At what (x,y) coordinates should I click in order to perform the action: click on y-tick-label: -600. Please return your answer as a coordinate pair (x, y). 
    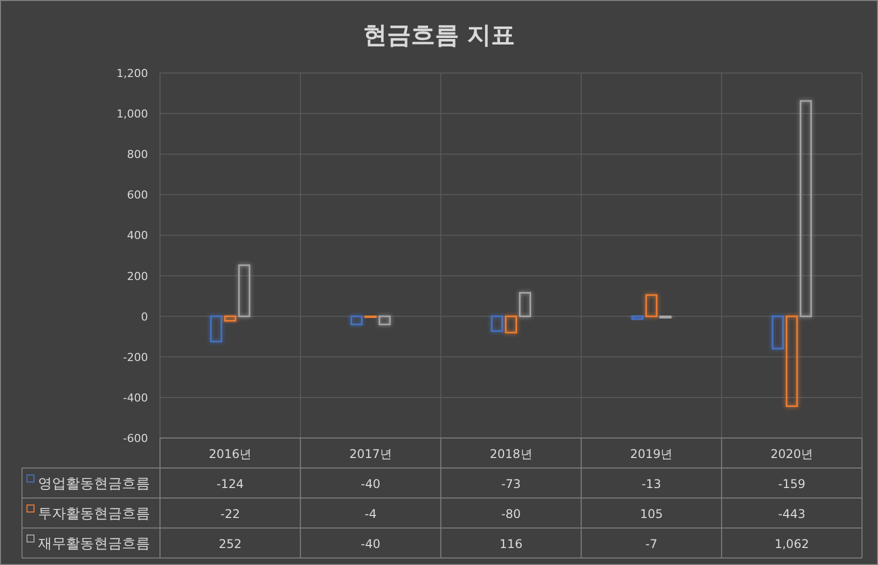
    Looking at the image, I should click on (135, 438).